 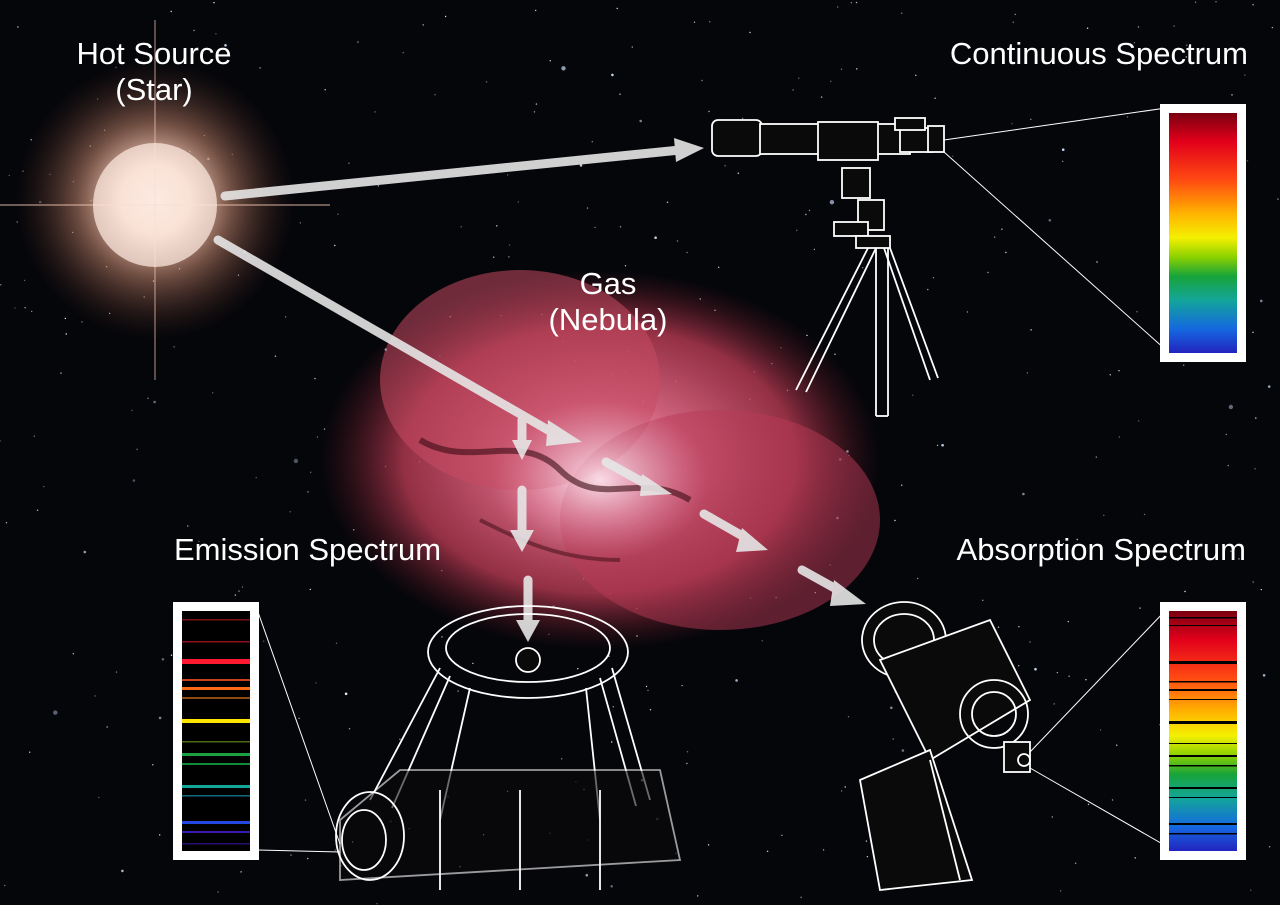 I want to click on gas-label: Gas (Nebula), so click(x=608, y=302).